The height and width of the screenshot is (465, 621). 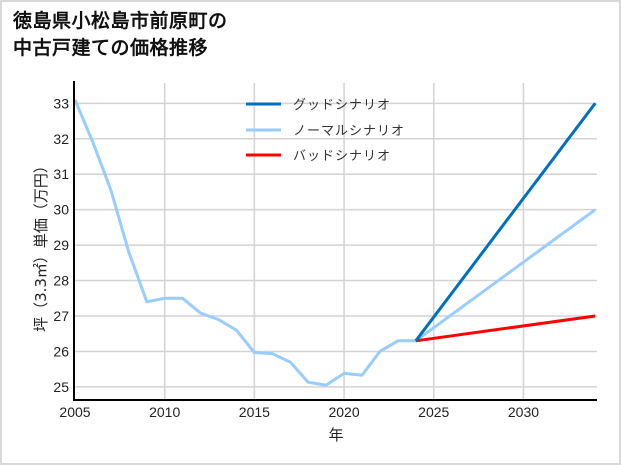 I want to click on y-axis-label: 坪（3.3㎡）単価（万円）, so click(x=41, y=245).